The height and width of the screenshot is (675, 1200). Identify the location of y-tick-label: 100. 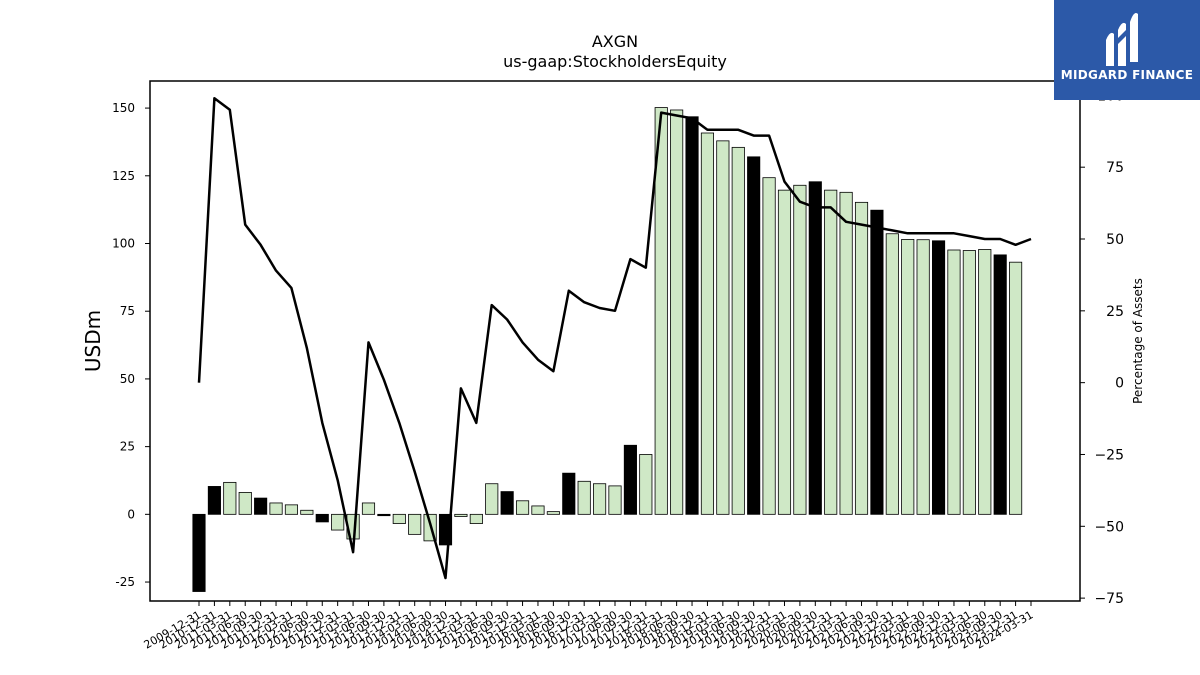
(123, 244).